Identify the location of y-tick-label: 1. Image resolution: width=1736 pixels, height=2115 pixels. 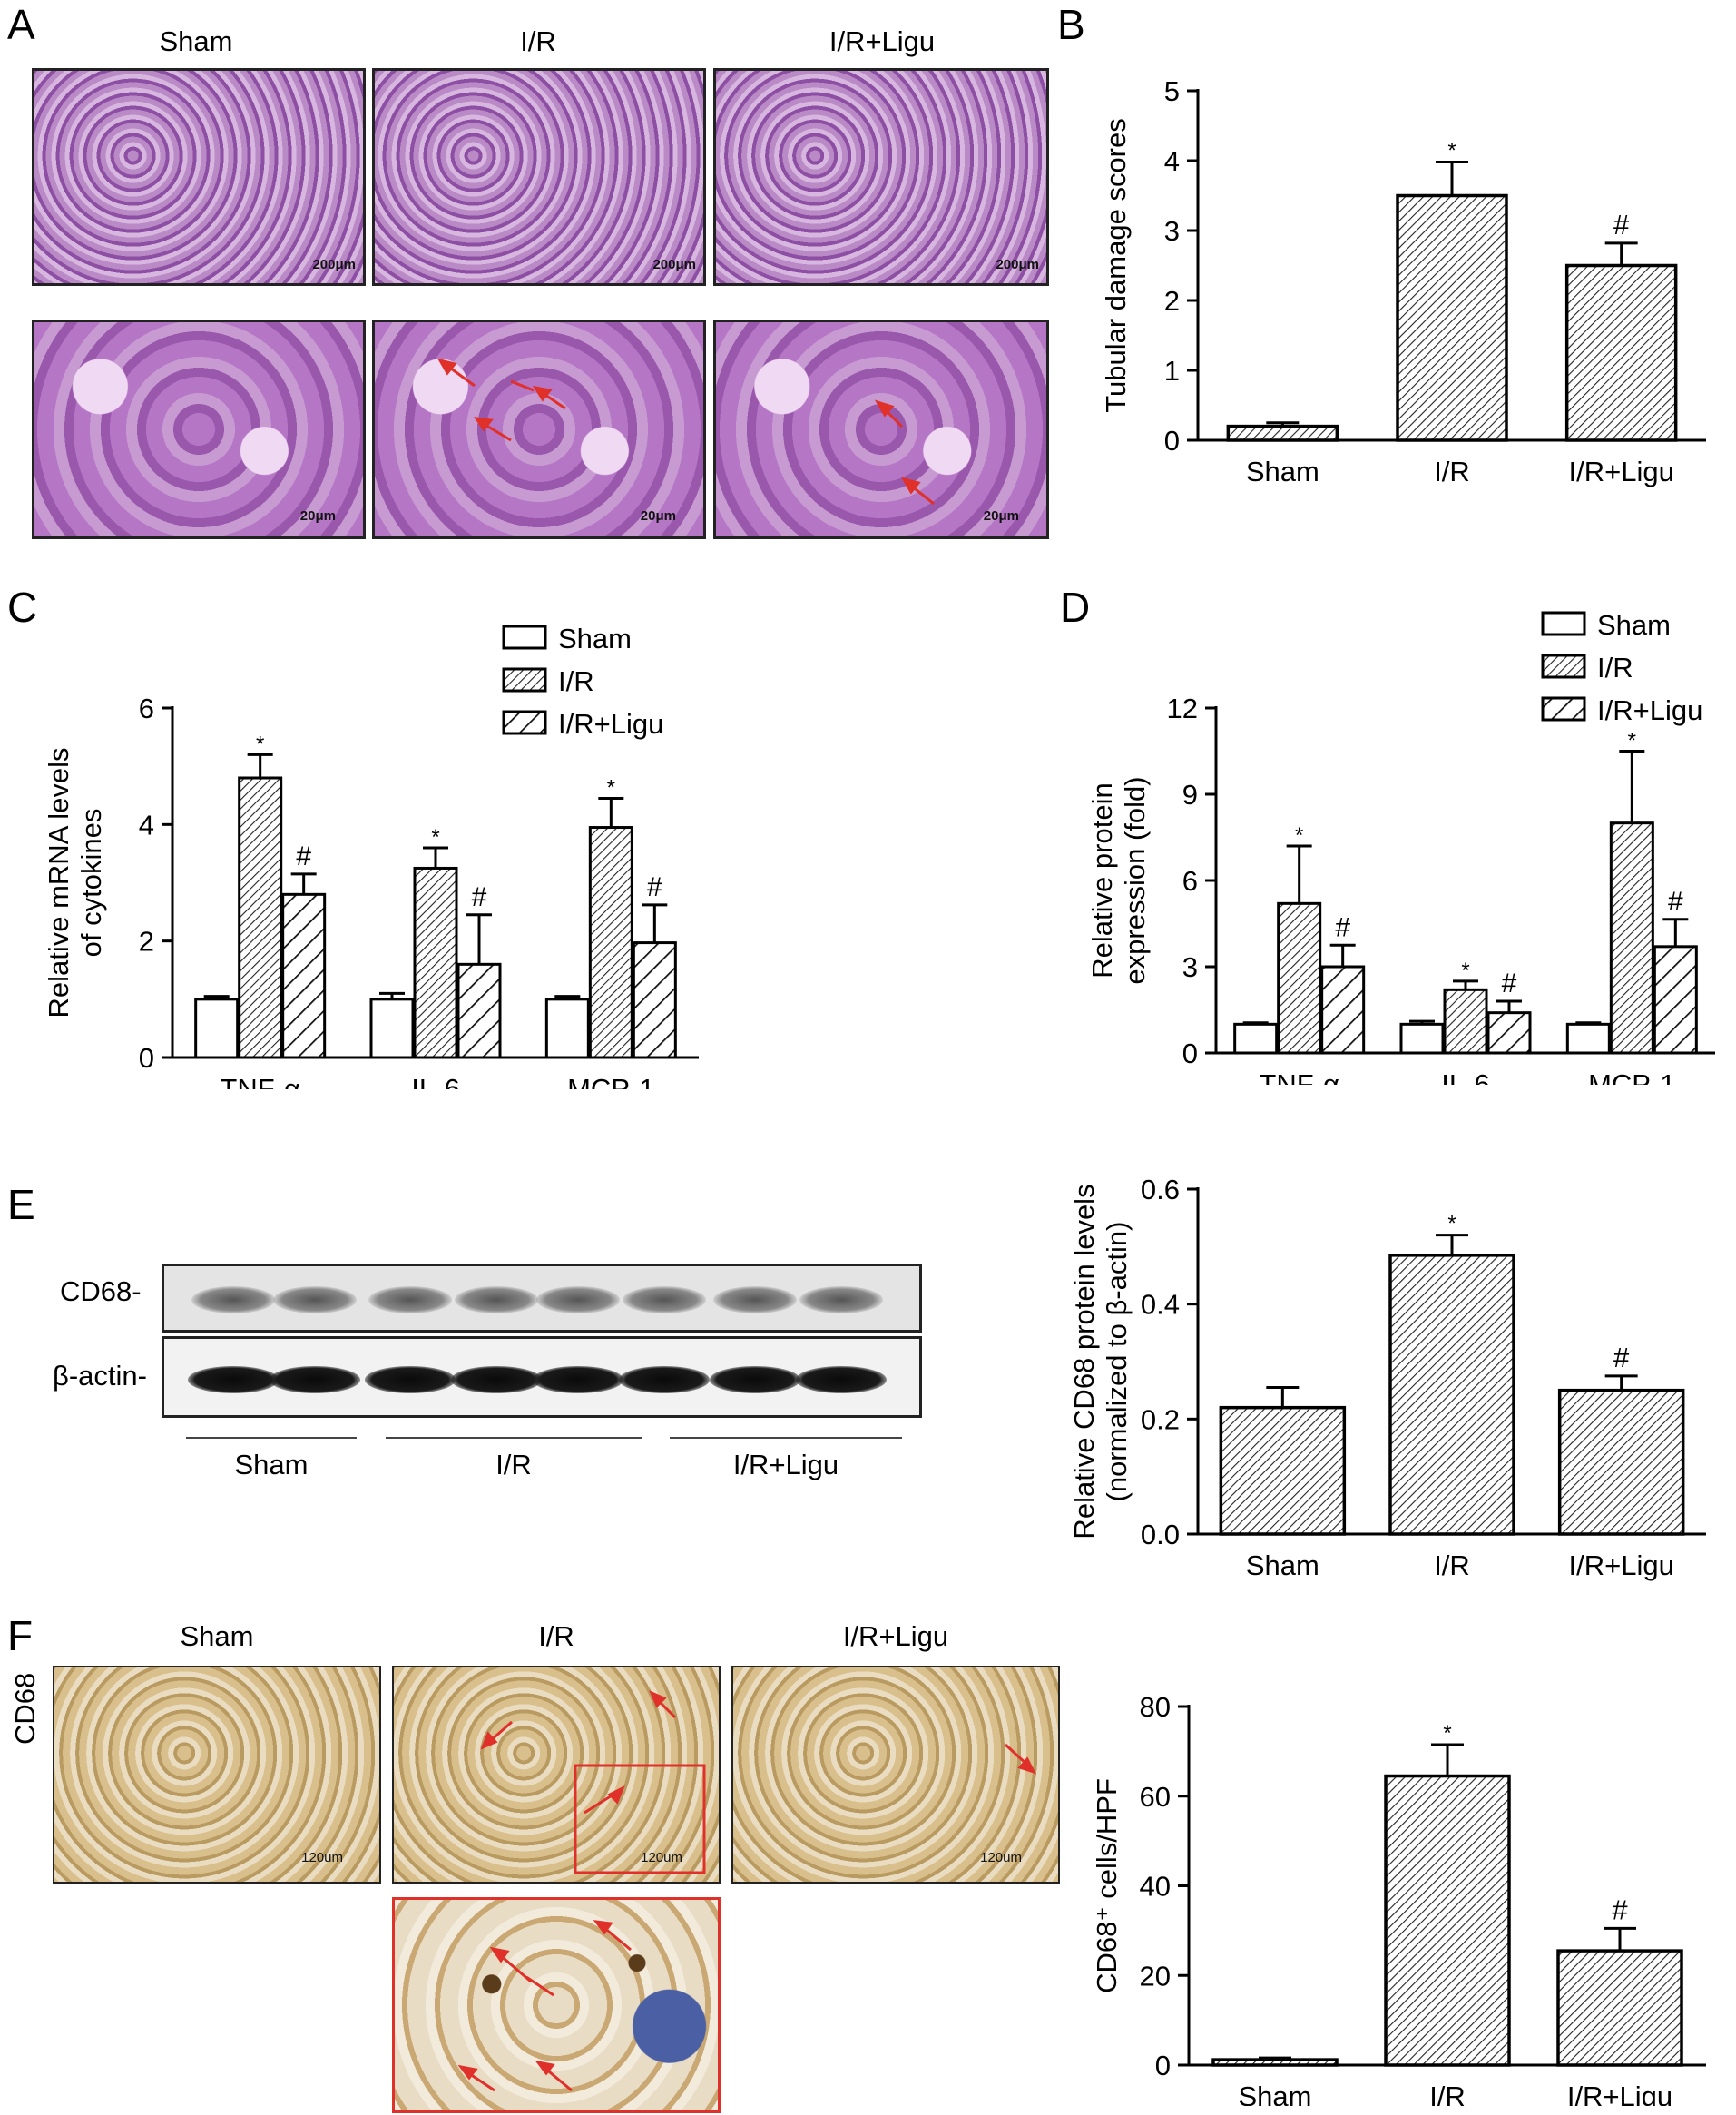
(1172, 371).